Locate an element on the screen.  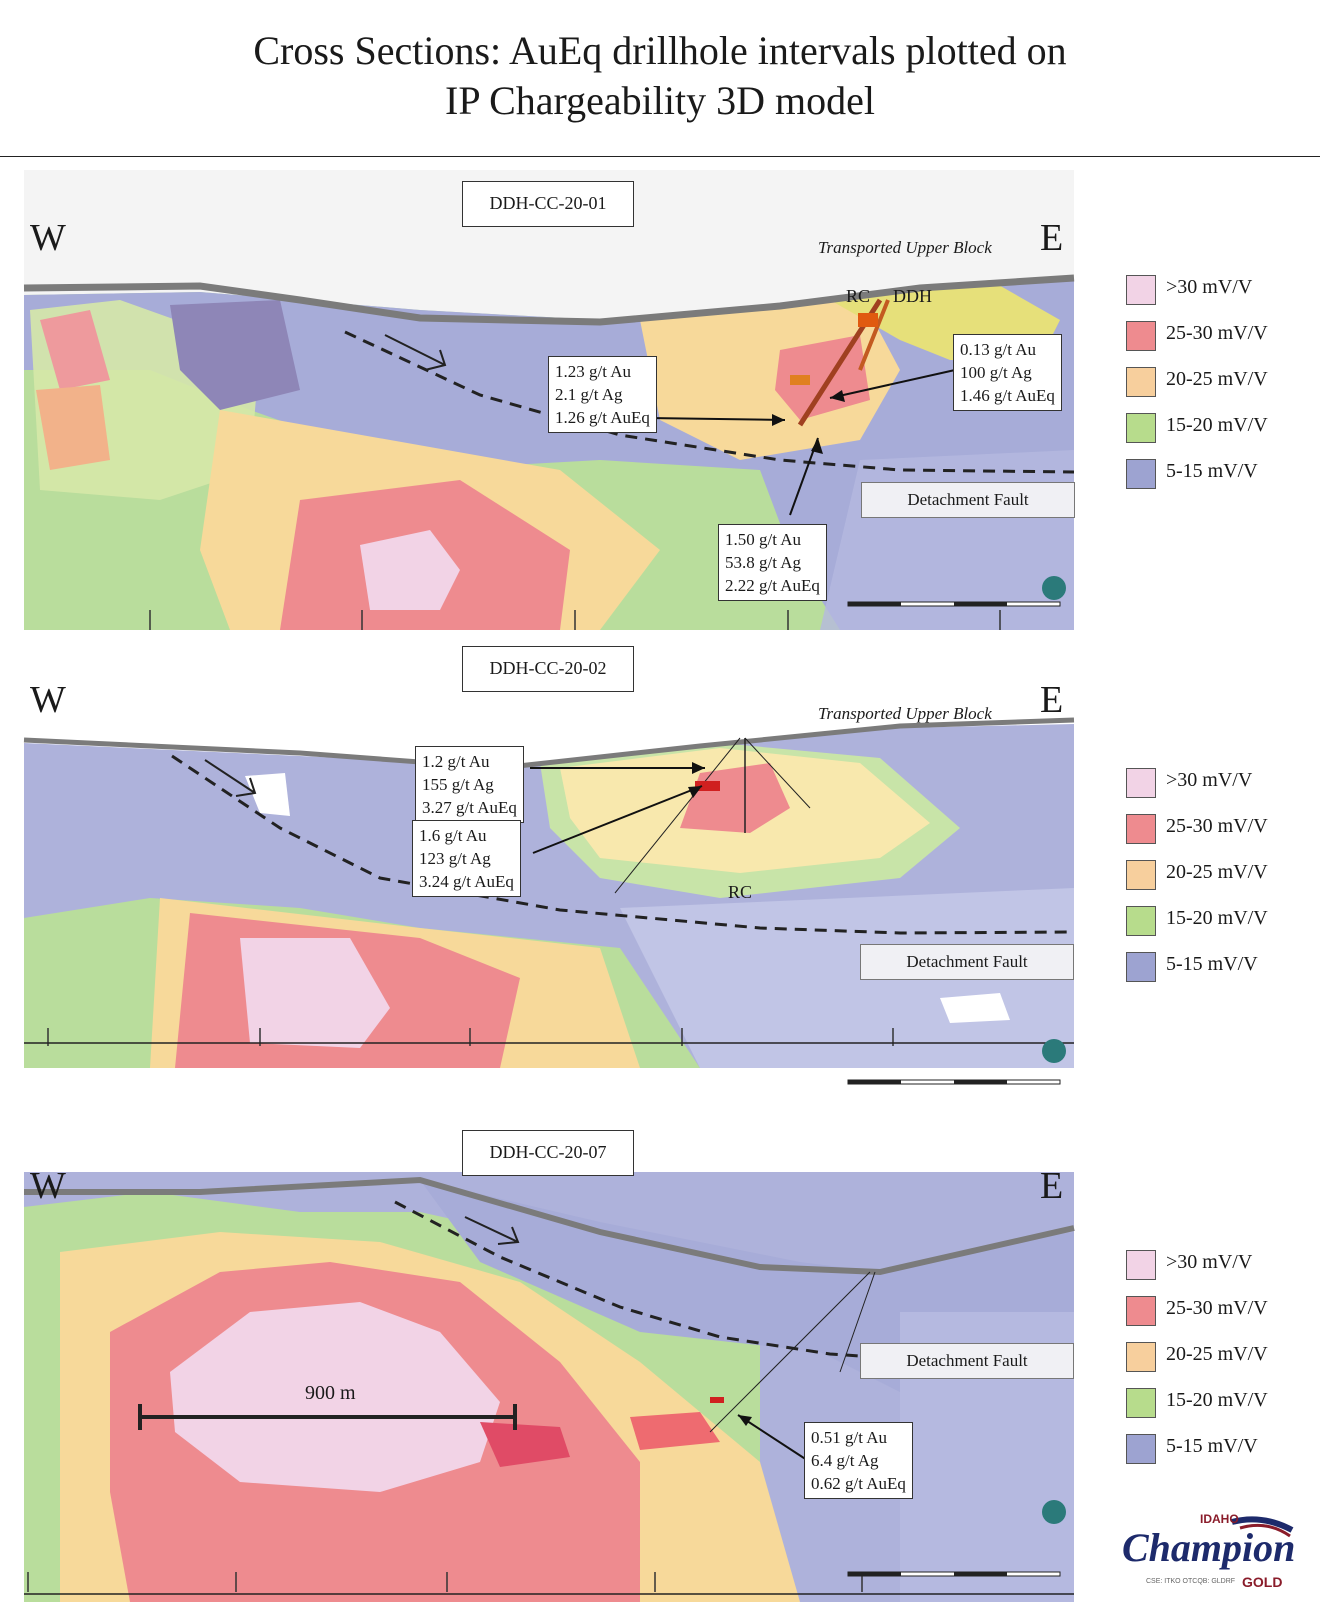
distance-label: 900 m is located at coordinates (330, 1393).